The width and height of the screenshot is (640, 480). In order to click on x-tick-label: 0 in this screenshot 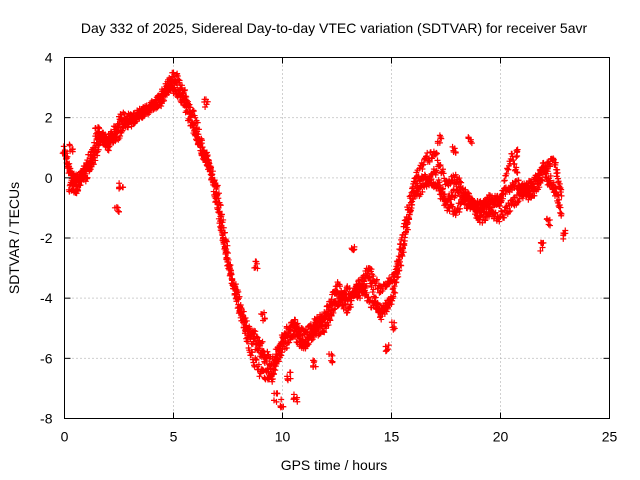, I will do `click(65, 437)`.